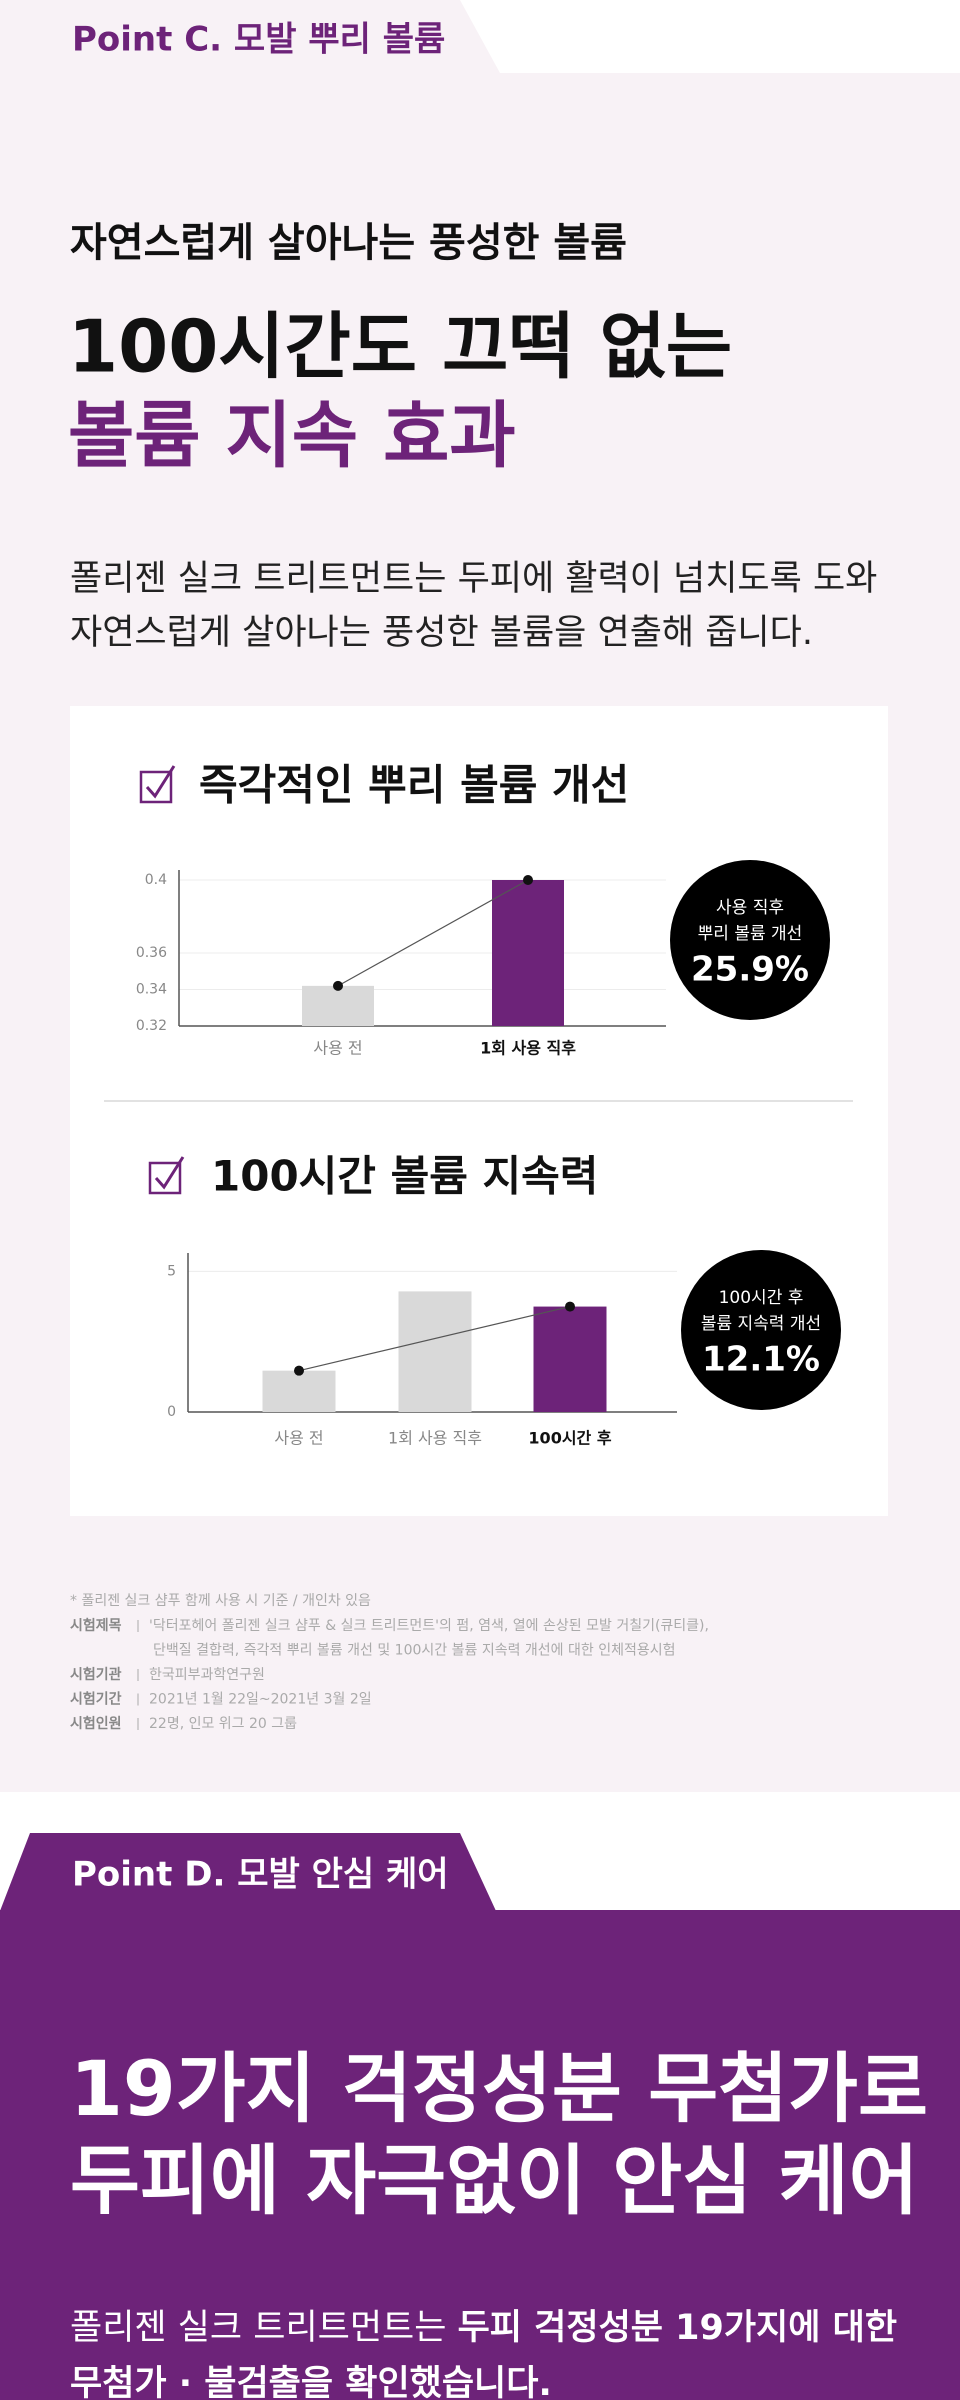  I want to click on body-text: 폴리젠 실크 트리트먼트는 두피 걱정성분 19가지에 대한, so click(483, 2328).